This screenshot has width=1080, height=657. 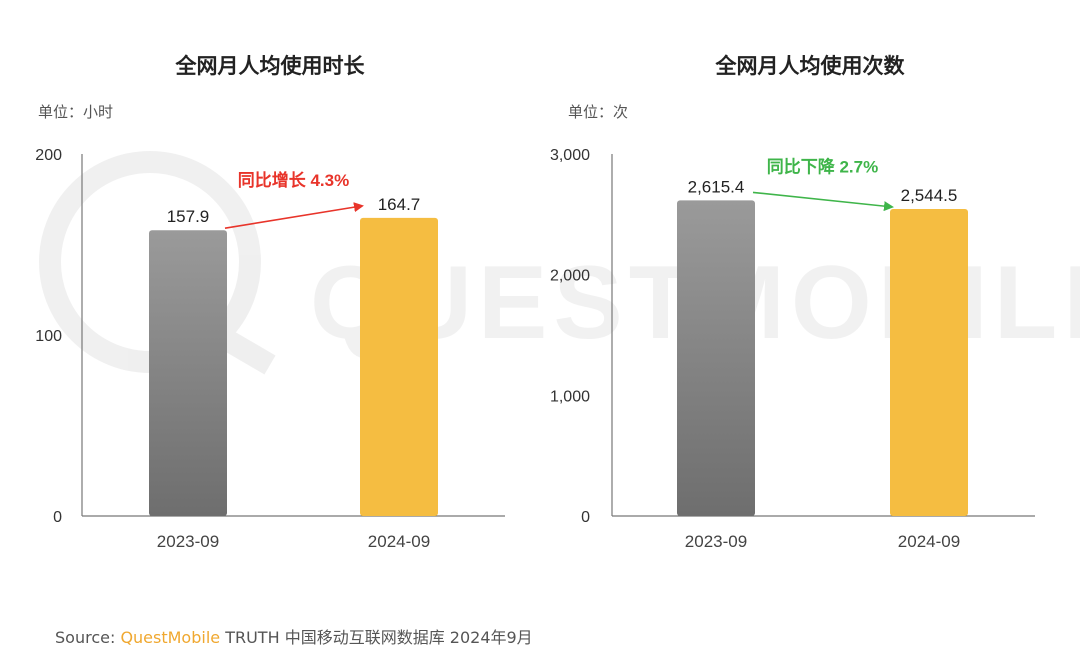 What do you see at coordinates (570, 155) in the screenshot?
I see `y-tick-label: 3,000` at bounding box center [570, 155].